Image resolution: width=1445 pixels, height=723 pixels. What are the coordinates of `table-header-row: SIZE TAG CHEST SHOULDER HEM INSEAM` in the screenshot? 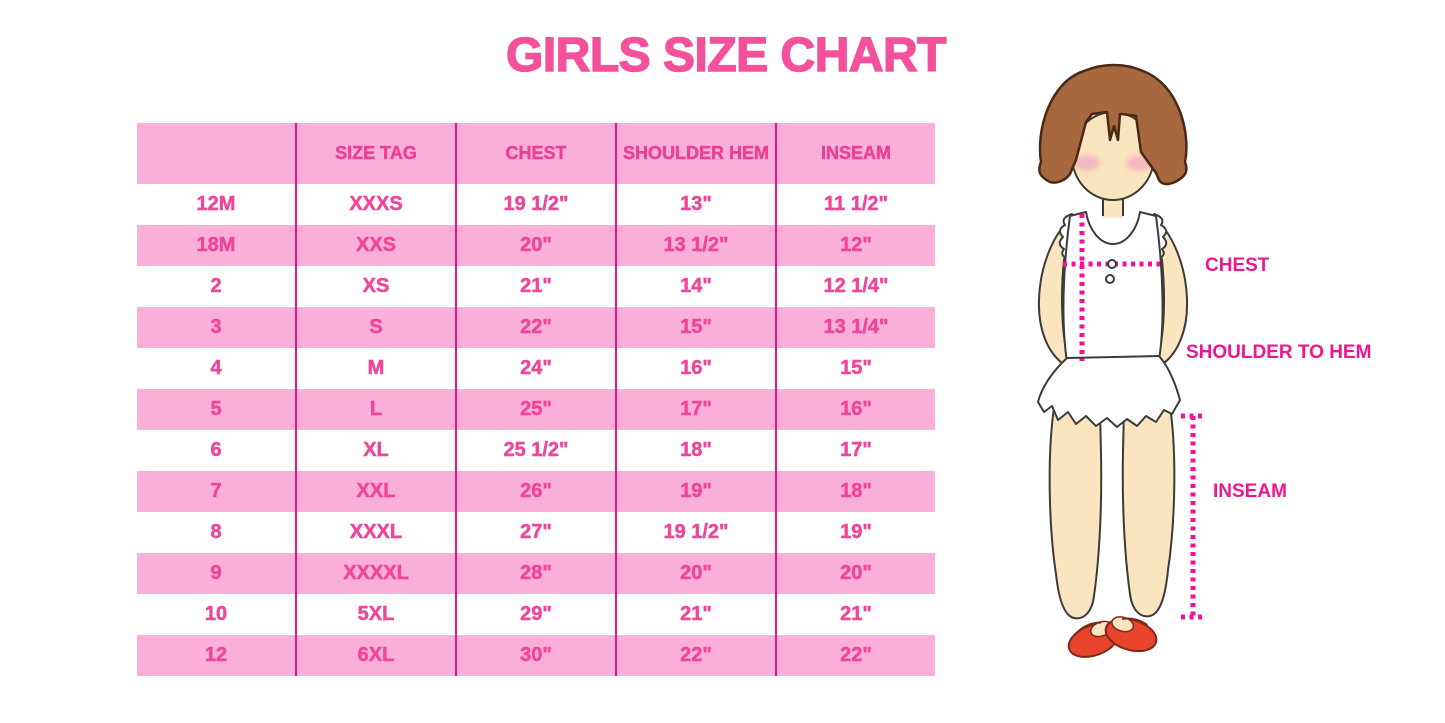 It's located at (536, 153).